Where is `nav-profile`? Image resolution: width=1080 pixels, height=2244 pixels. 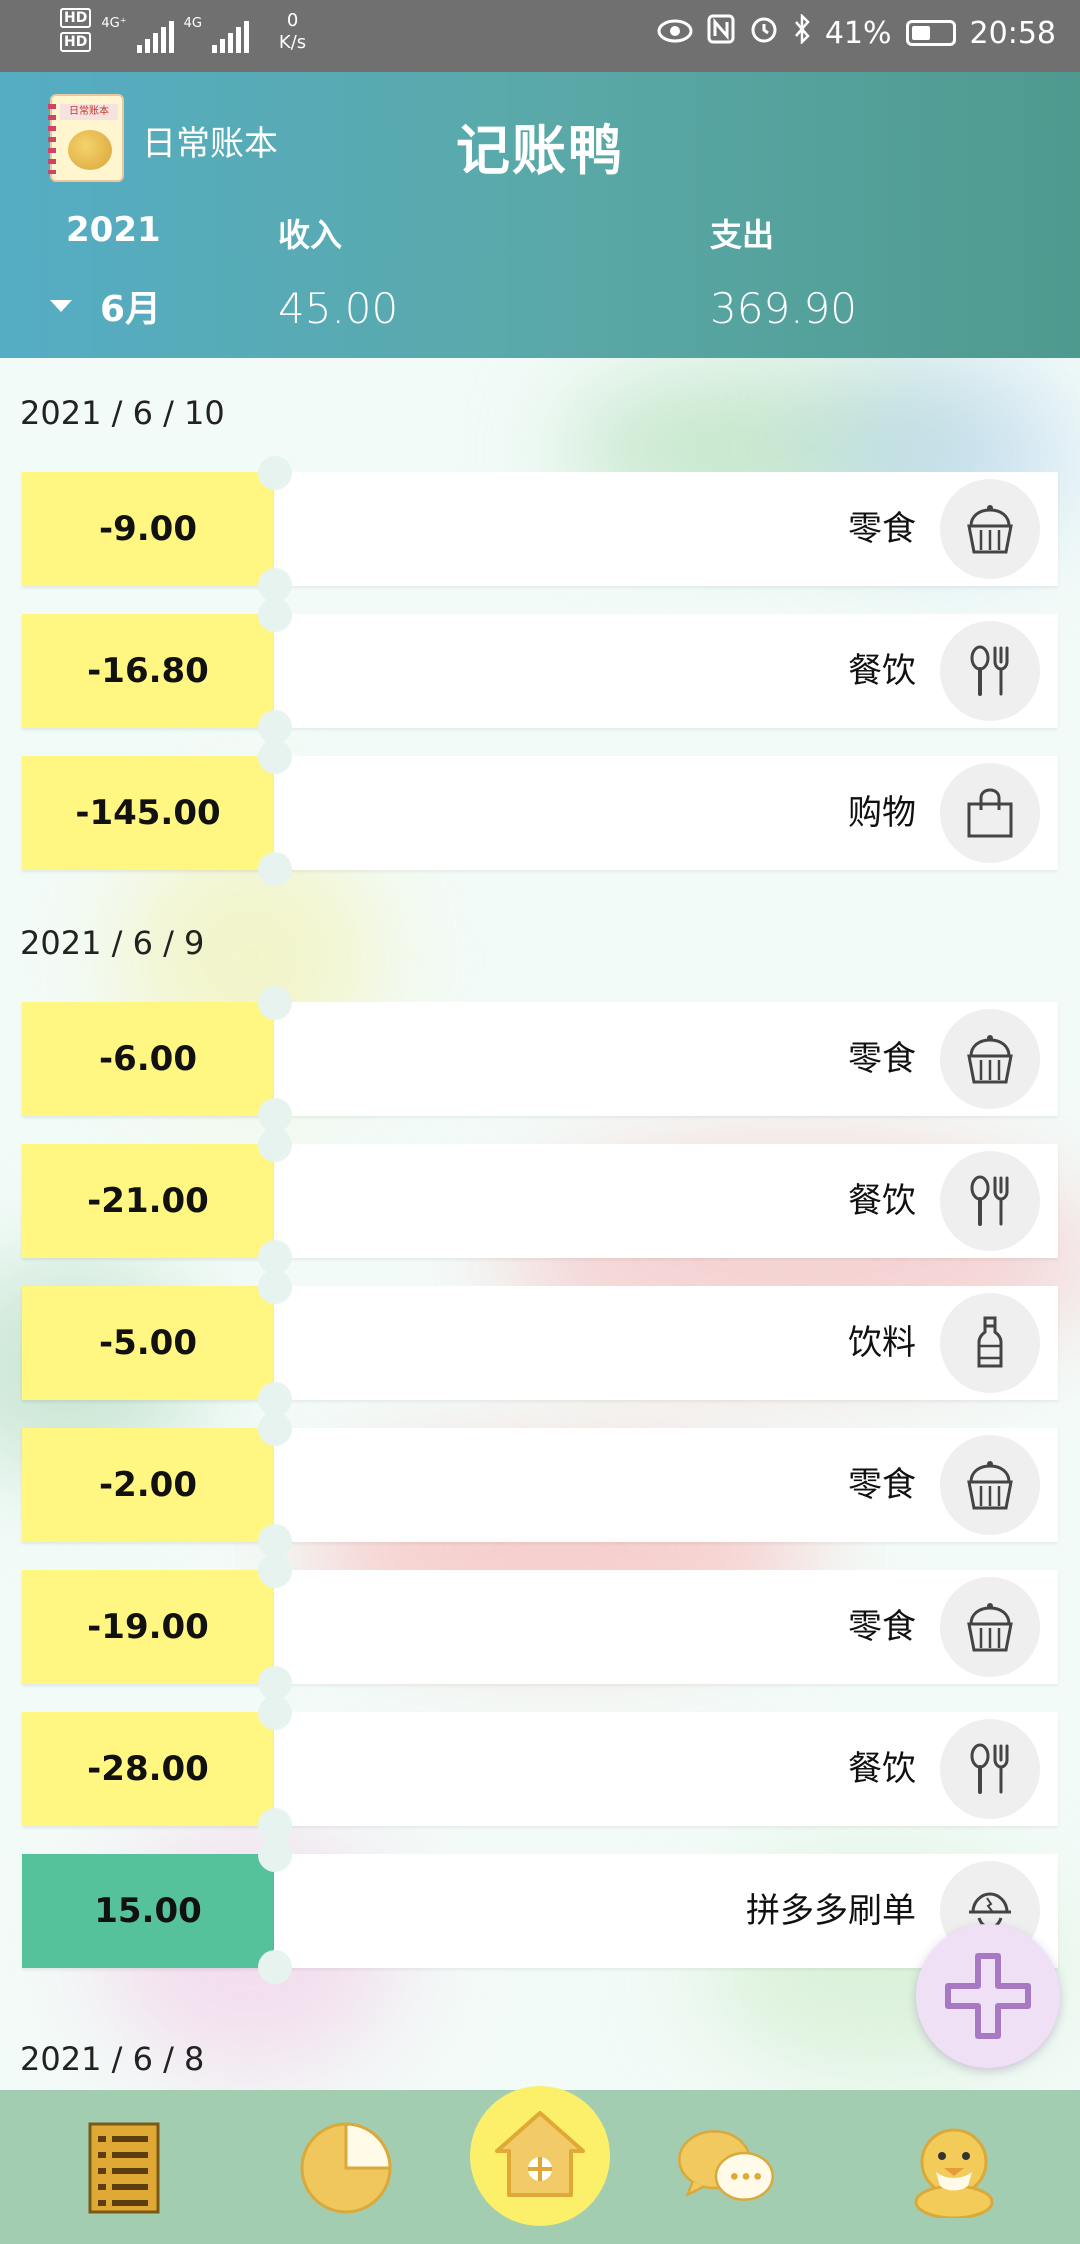 nav-profile is located at coordinates (954, 2168).